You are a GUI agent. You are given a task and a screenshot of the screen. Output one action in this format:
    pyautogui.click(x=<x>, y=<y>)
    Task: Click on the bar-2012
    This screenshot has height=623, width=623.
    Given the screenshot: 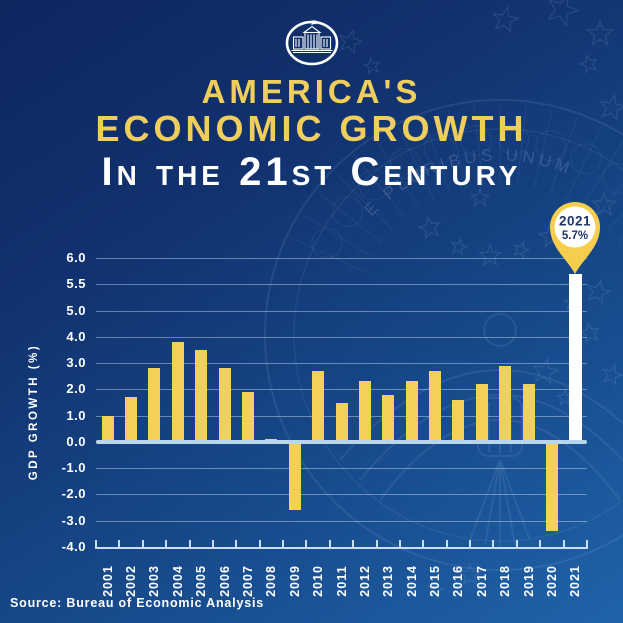 What is the action you would take?
    pyautogui.click(x=364, y=411)
    